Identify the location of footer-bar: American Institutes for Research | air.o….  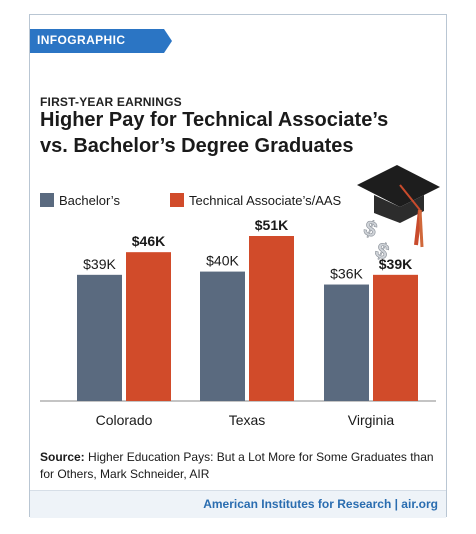
(238, 504).